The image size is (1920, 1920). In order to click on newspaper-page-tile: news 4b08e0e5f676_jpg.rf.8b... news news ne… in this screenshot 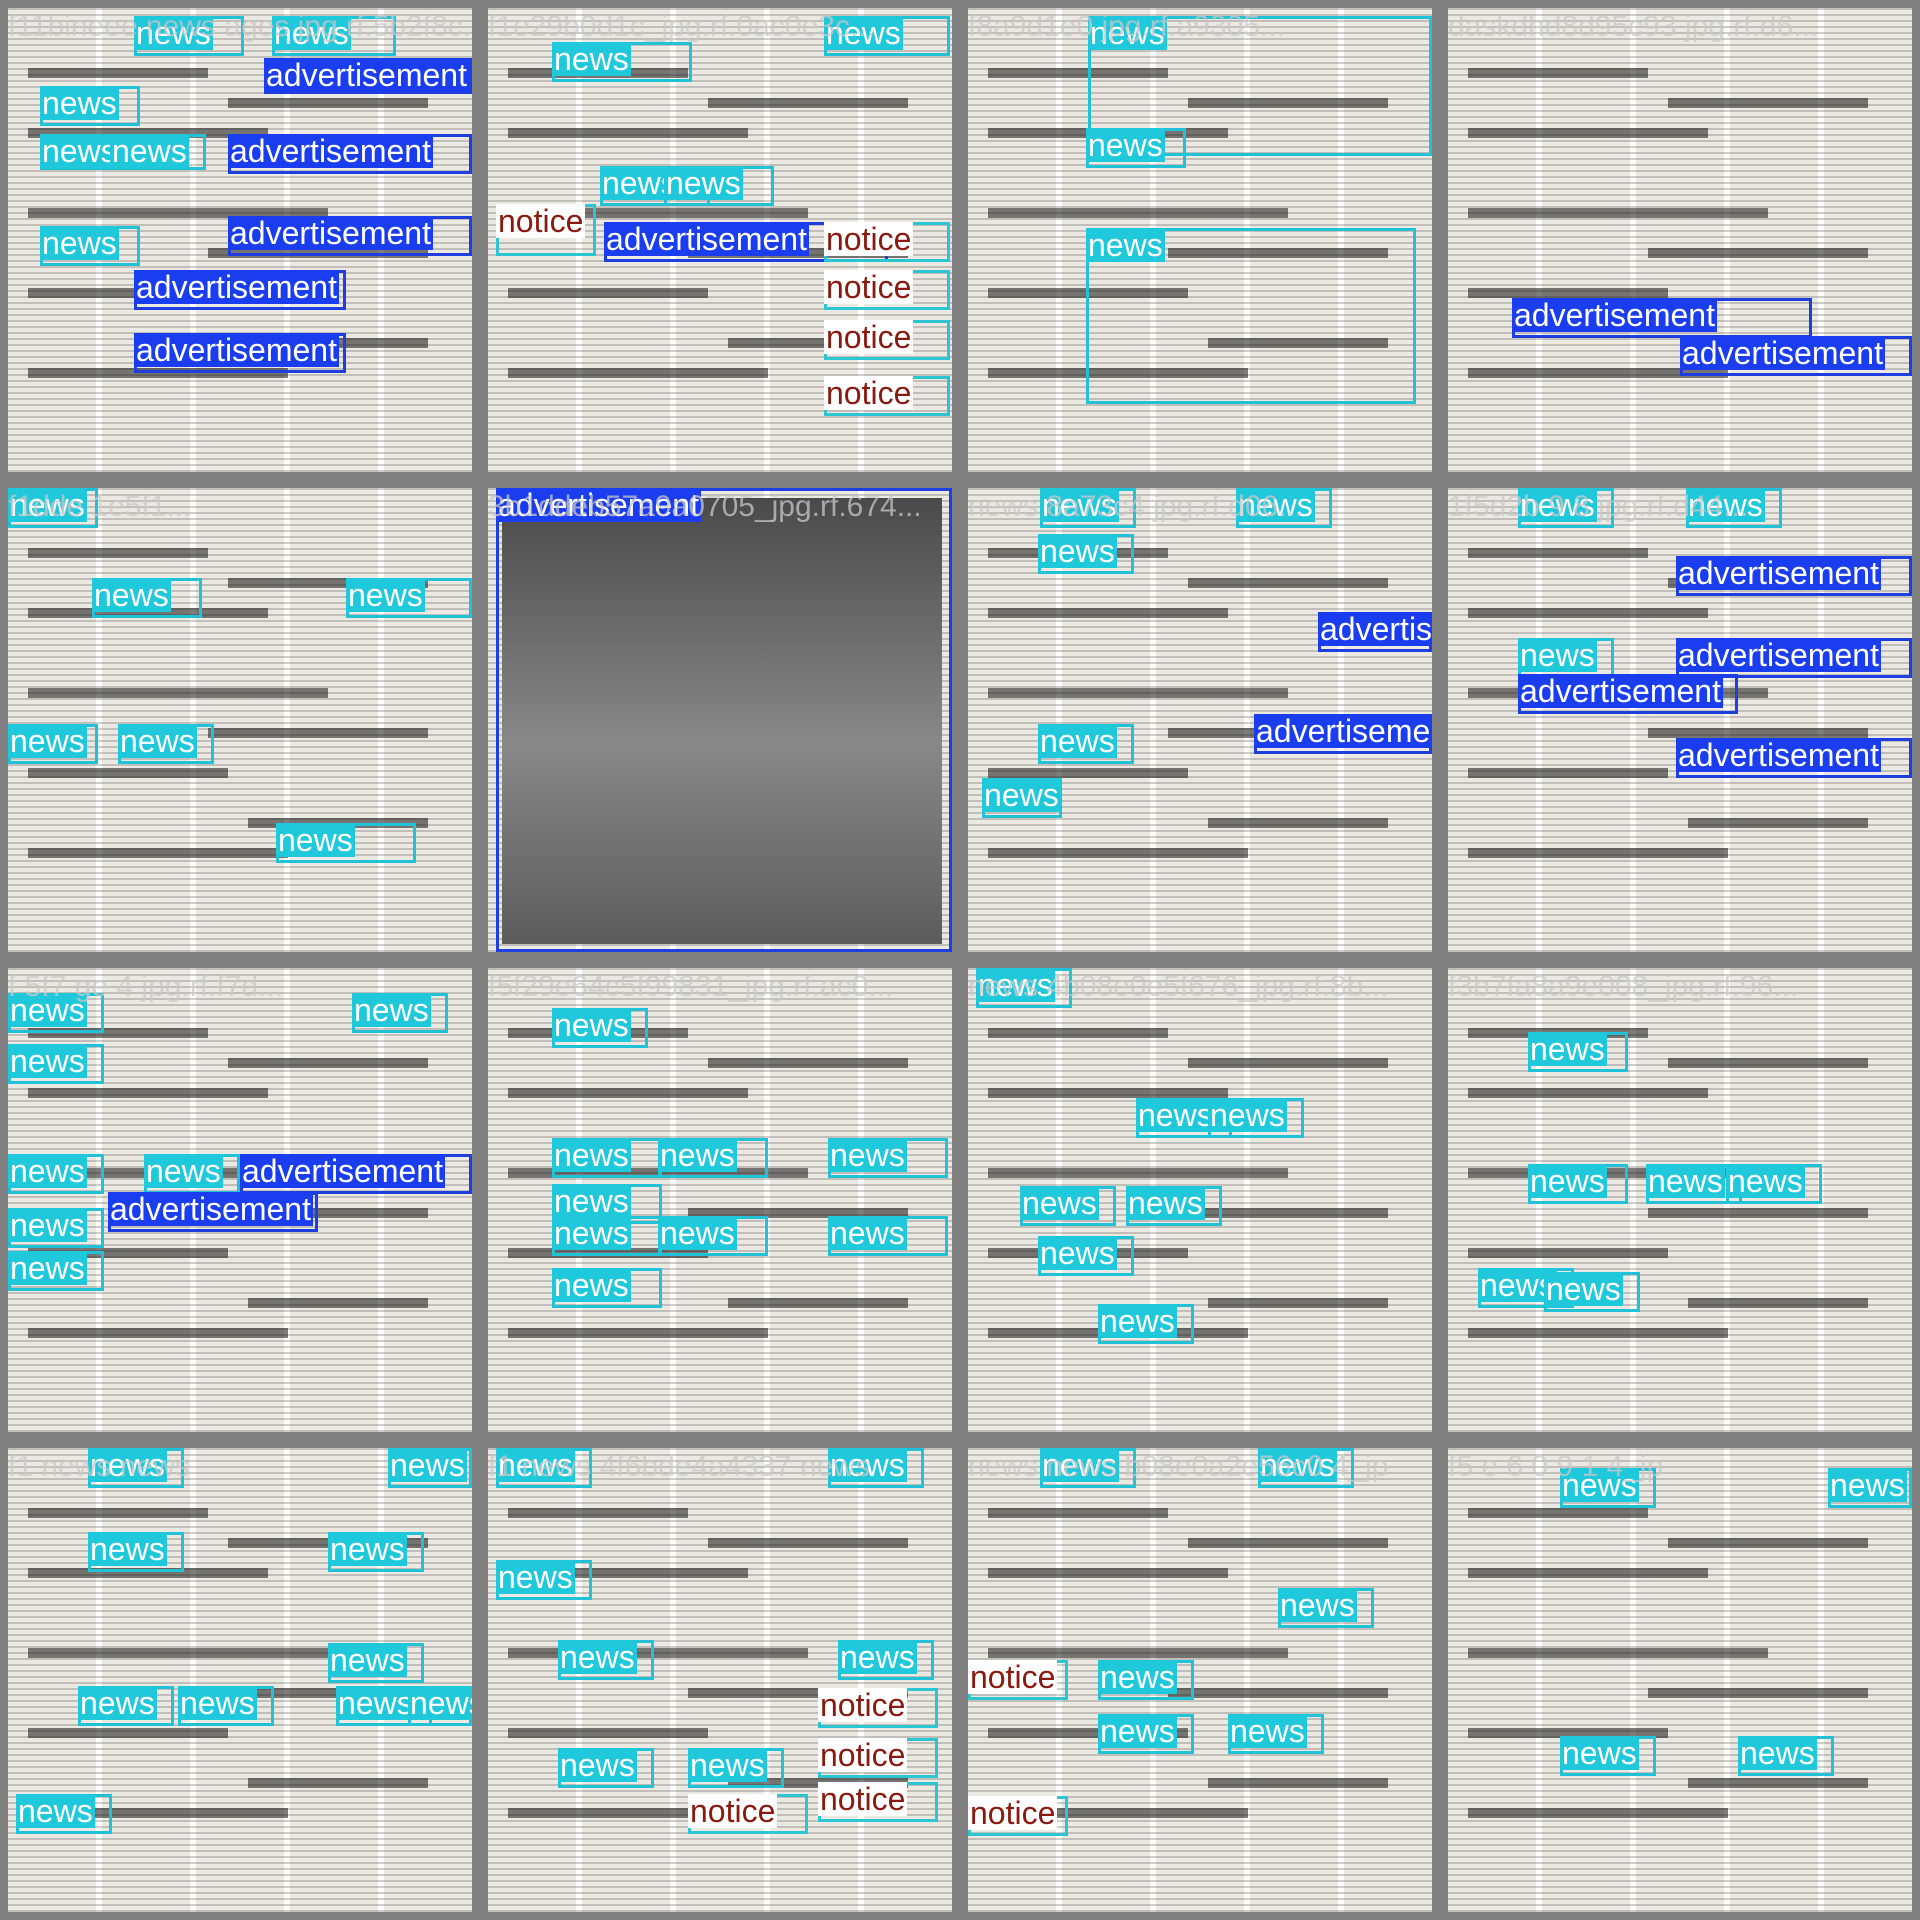, I will do `click(1200, 1200)`.